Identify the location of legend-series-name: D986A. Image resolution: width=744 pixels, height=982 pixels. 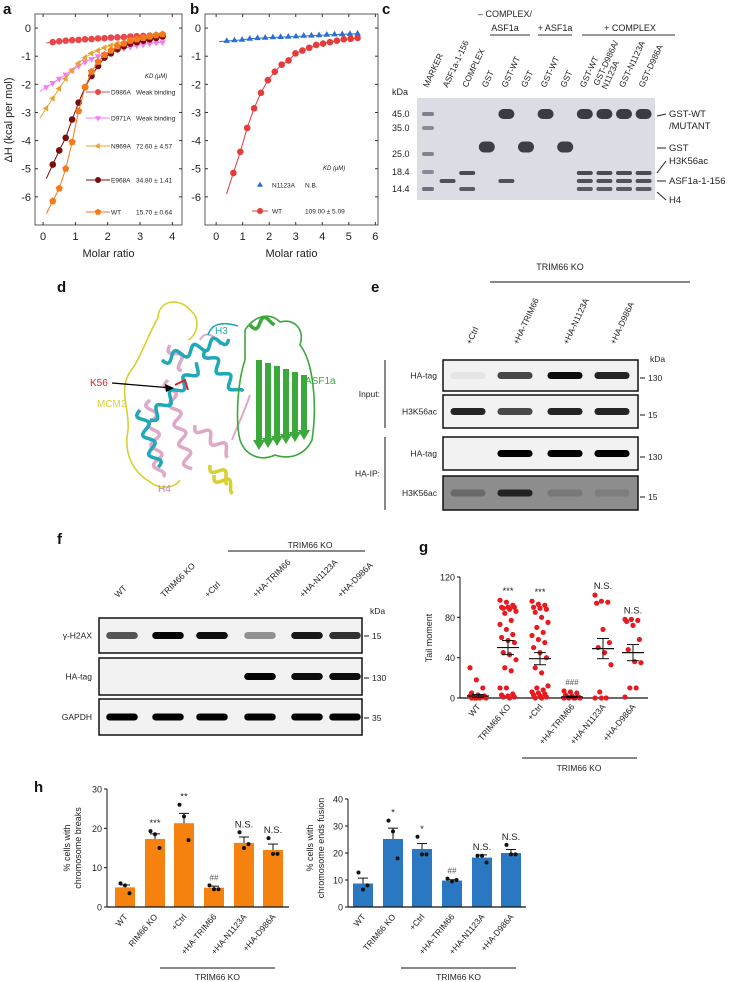
(121, 93).